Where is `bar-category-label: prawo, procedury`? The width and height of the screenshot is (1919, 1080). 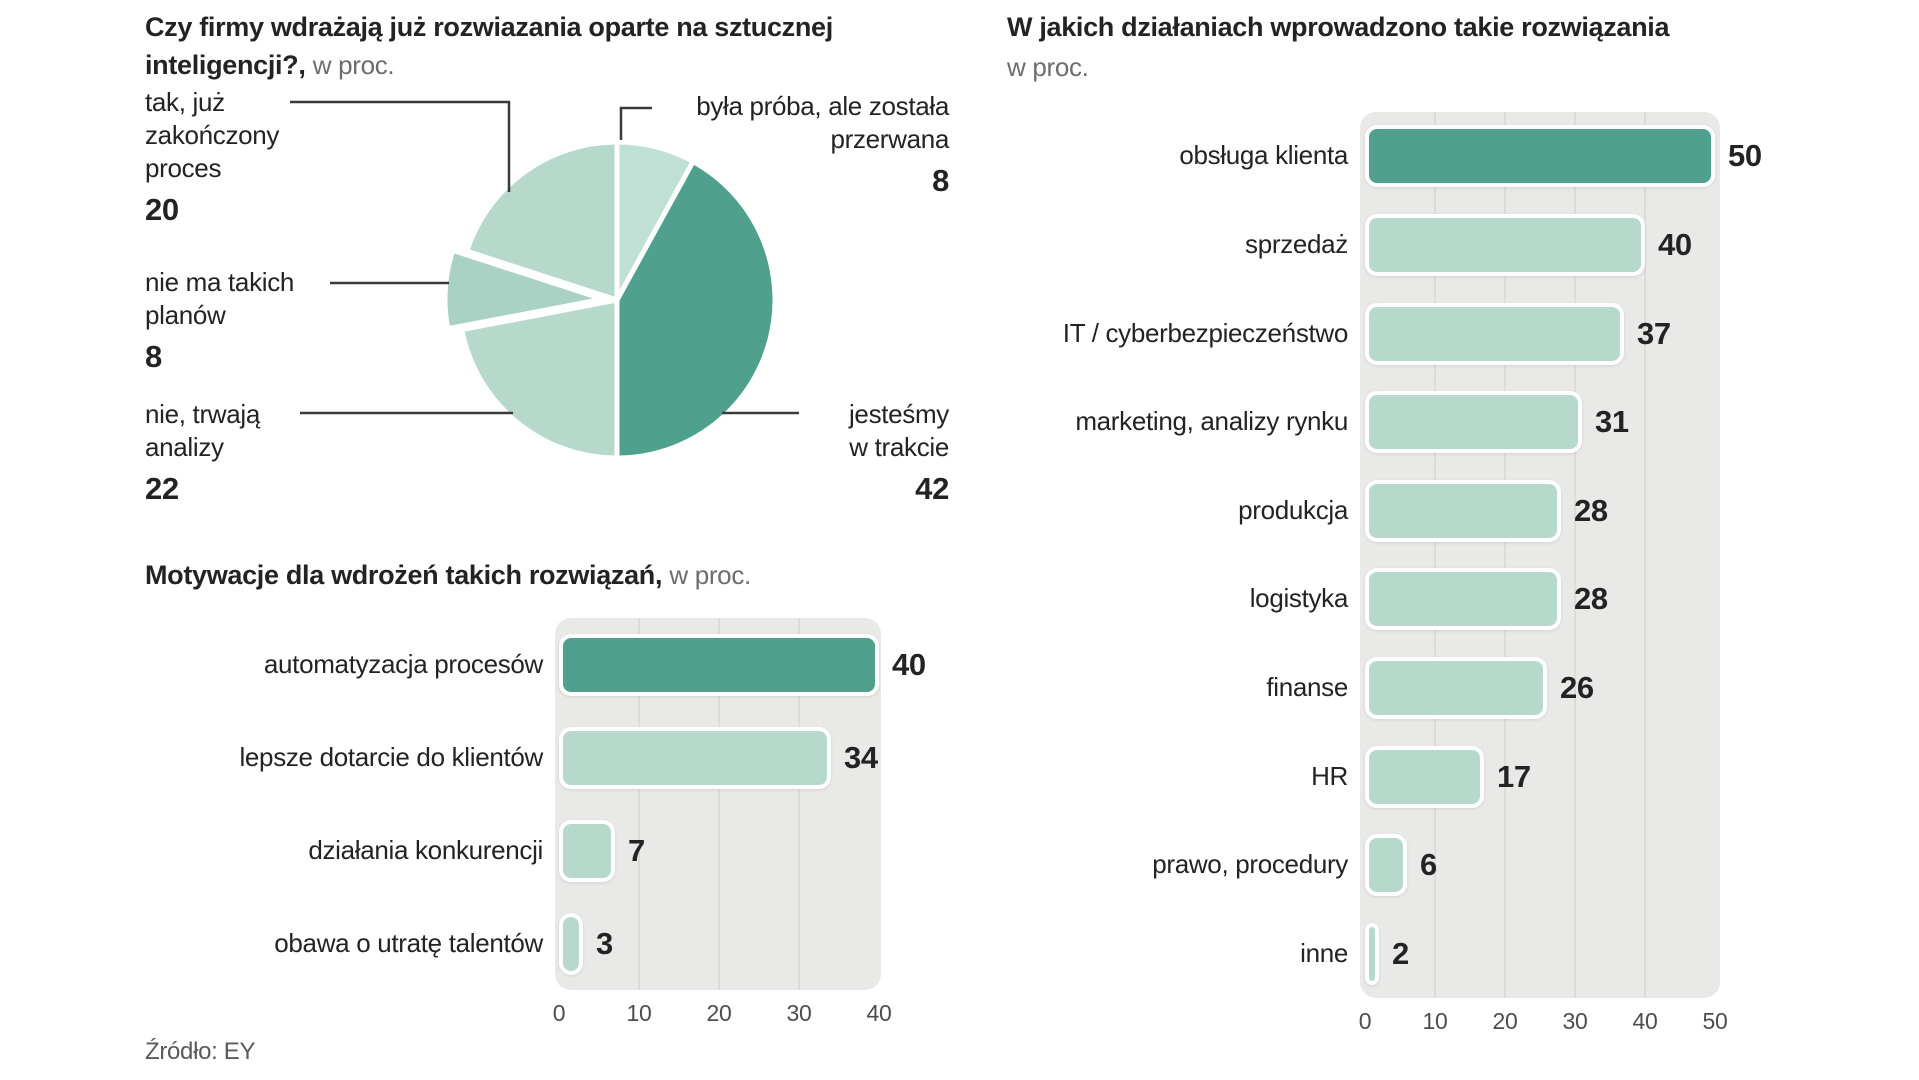
bar-category-label: prawo, procedury is located at coordinates (1250, 864).